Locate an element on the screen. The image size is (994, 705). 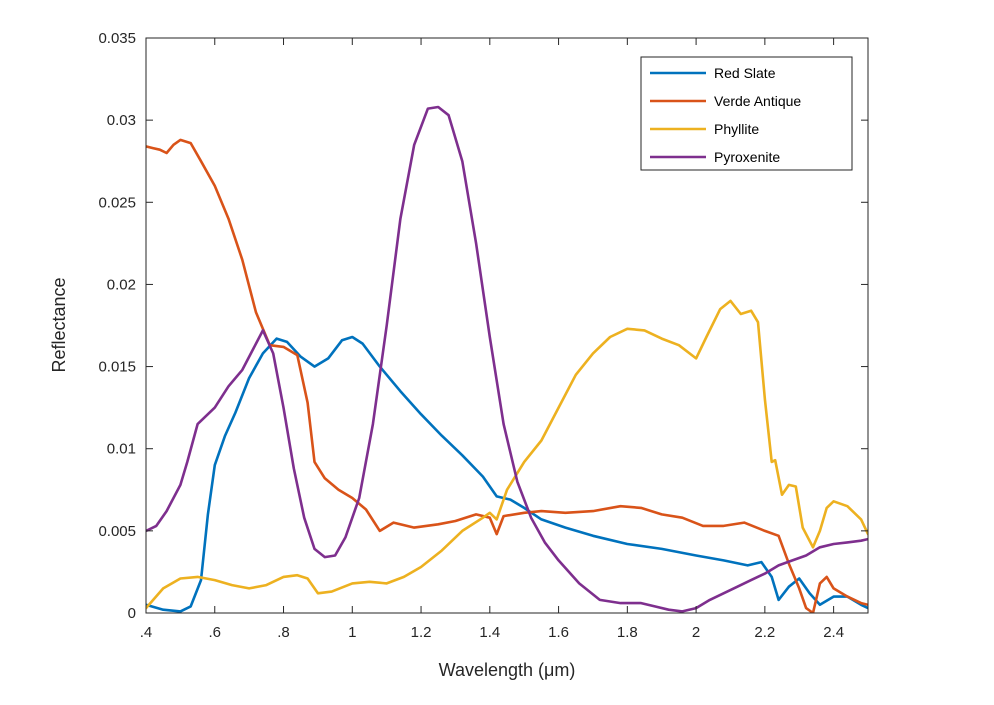
x-tick-label: .8 is located at coordinates (283, 632).